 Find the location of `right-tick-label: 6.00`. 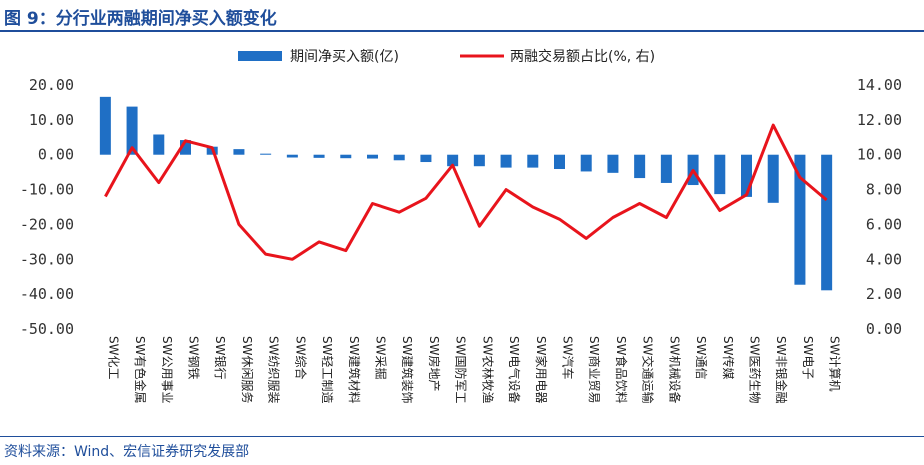

right-tick-label: 6.00 is located at coordinates (884, 224).